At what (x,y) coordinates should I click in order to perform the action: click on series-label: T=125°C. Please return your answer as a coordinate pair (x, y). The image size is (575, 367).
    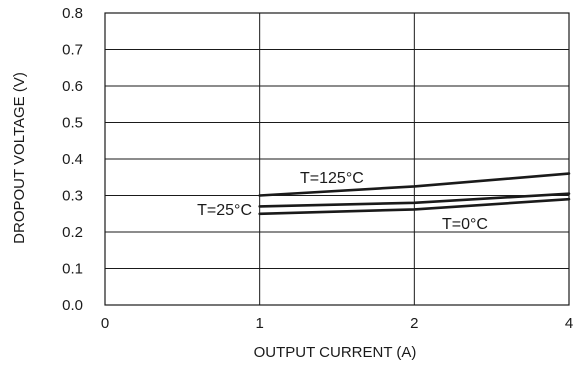
    Looking at the image, I should click on (332, 178).